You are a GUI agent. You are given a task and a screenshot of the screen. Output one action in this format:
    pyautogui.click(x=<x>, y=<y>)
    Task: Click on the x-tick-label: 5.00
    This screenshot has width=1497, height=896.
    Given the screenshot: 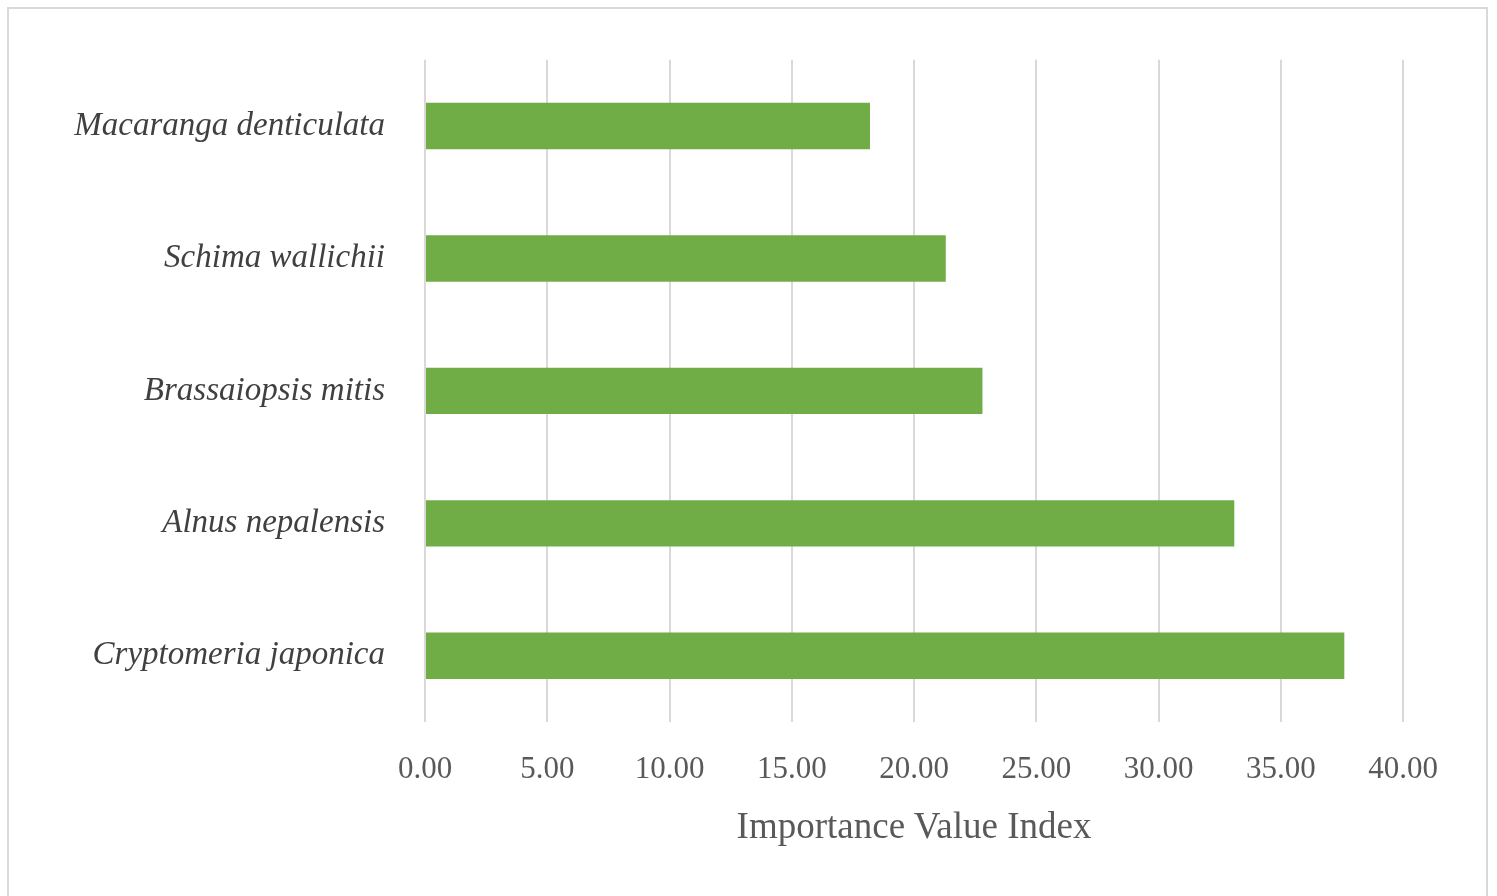 What is the action you would take?
    pyautogui.click(x=547, y=767)
    